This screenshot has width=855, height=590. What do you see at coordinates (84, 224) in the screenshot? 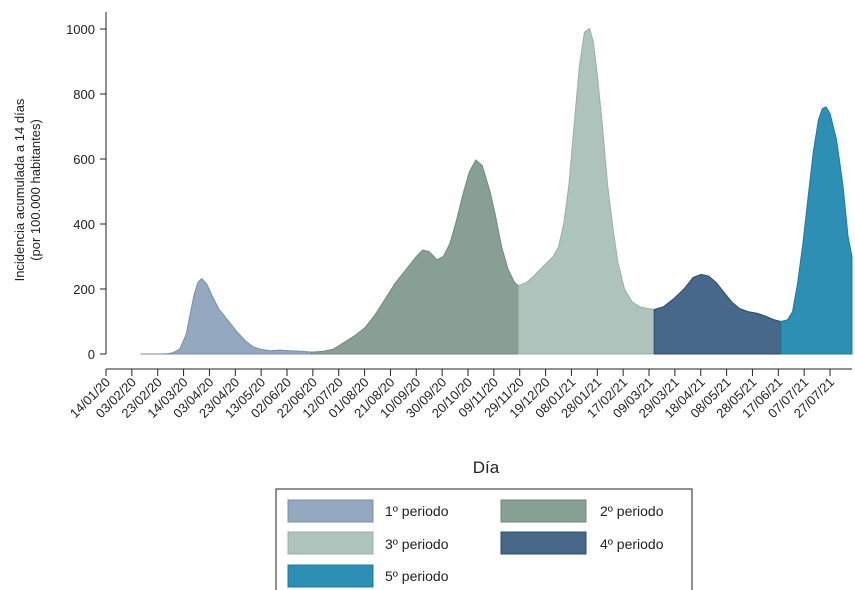
I see `y-tick-label: 400` at bounding box center [84, 224].